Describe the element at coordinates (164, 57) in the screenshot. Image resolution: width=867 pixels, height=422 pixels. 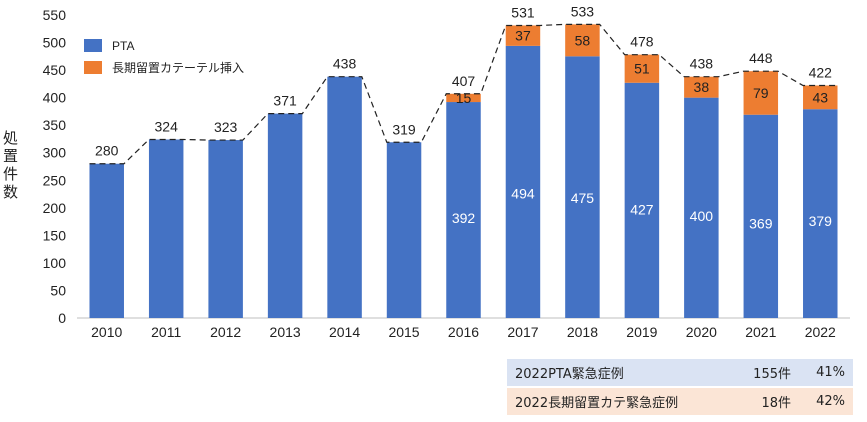
I see `legend: PTA 長期留置カテーテル挿入` at that location.